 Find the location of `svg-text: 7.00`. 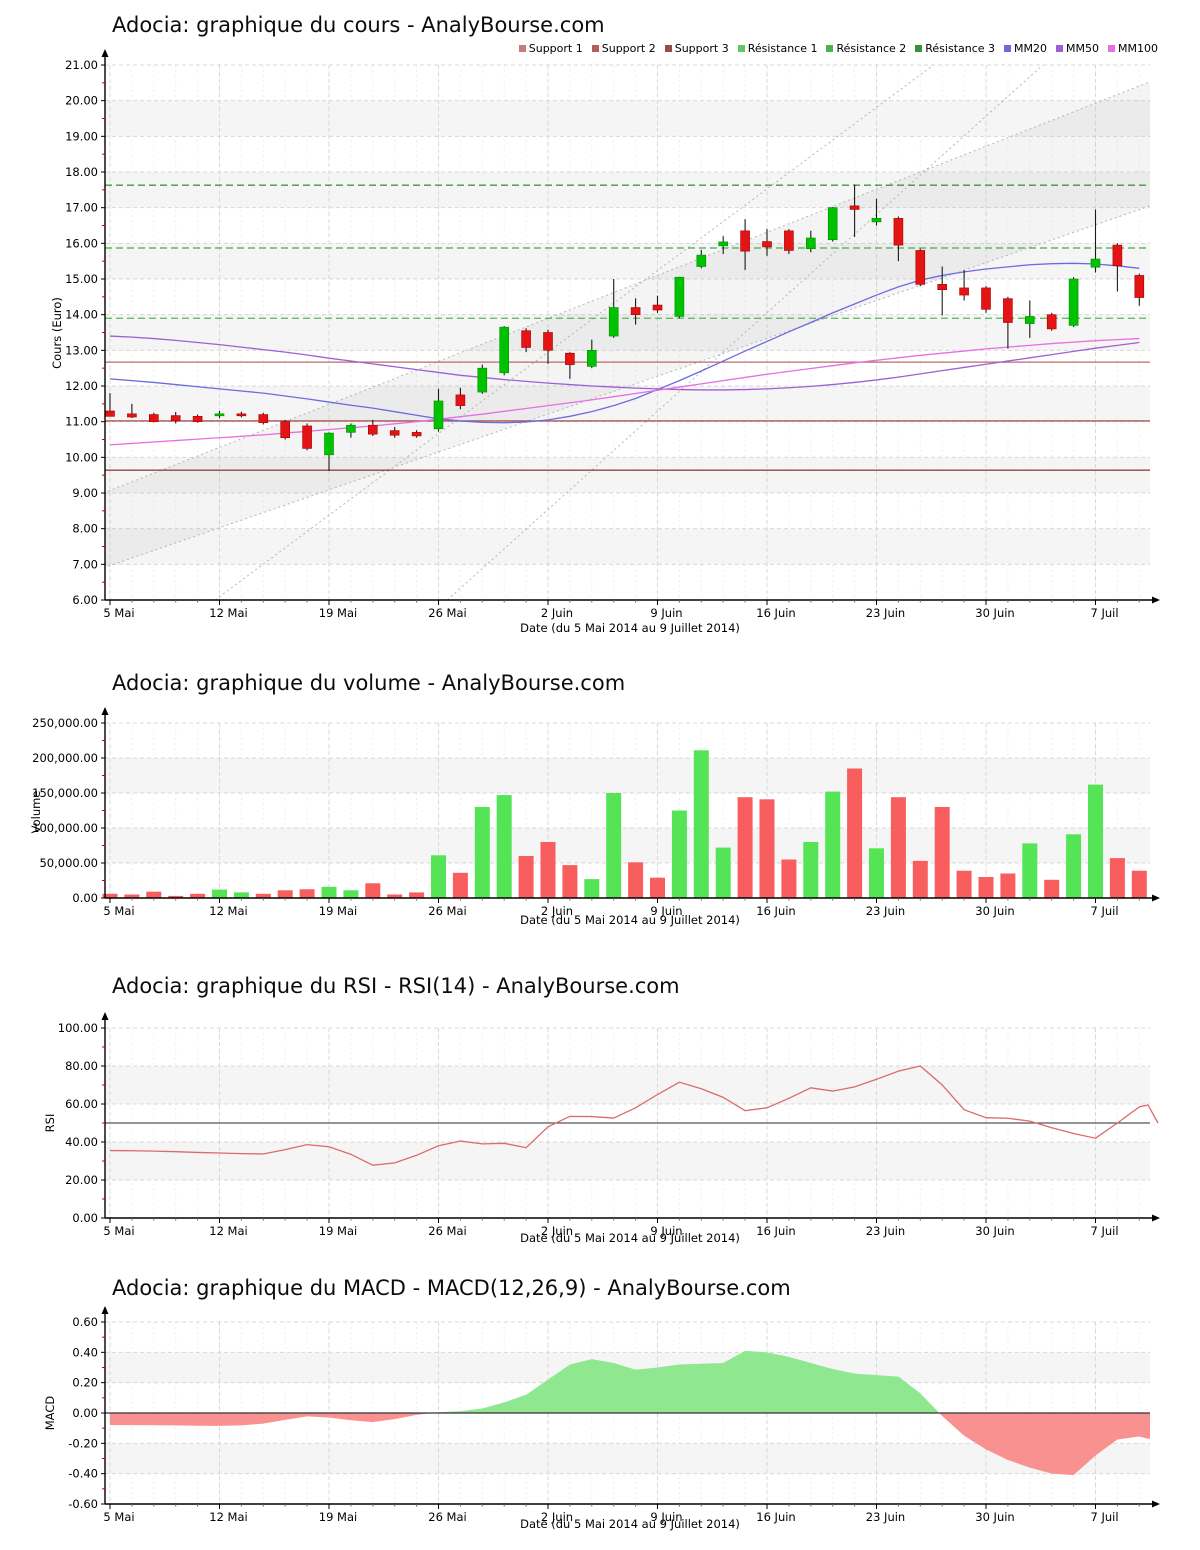

svg-text: 7.00 is located at coordinates (85, 564).